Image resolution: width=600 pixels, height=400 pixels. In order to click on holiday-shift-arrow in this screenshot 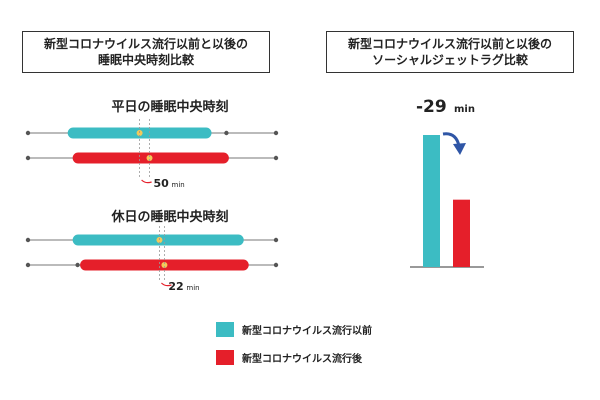, I will do `click(166, 284)`.